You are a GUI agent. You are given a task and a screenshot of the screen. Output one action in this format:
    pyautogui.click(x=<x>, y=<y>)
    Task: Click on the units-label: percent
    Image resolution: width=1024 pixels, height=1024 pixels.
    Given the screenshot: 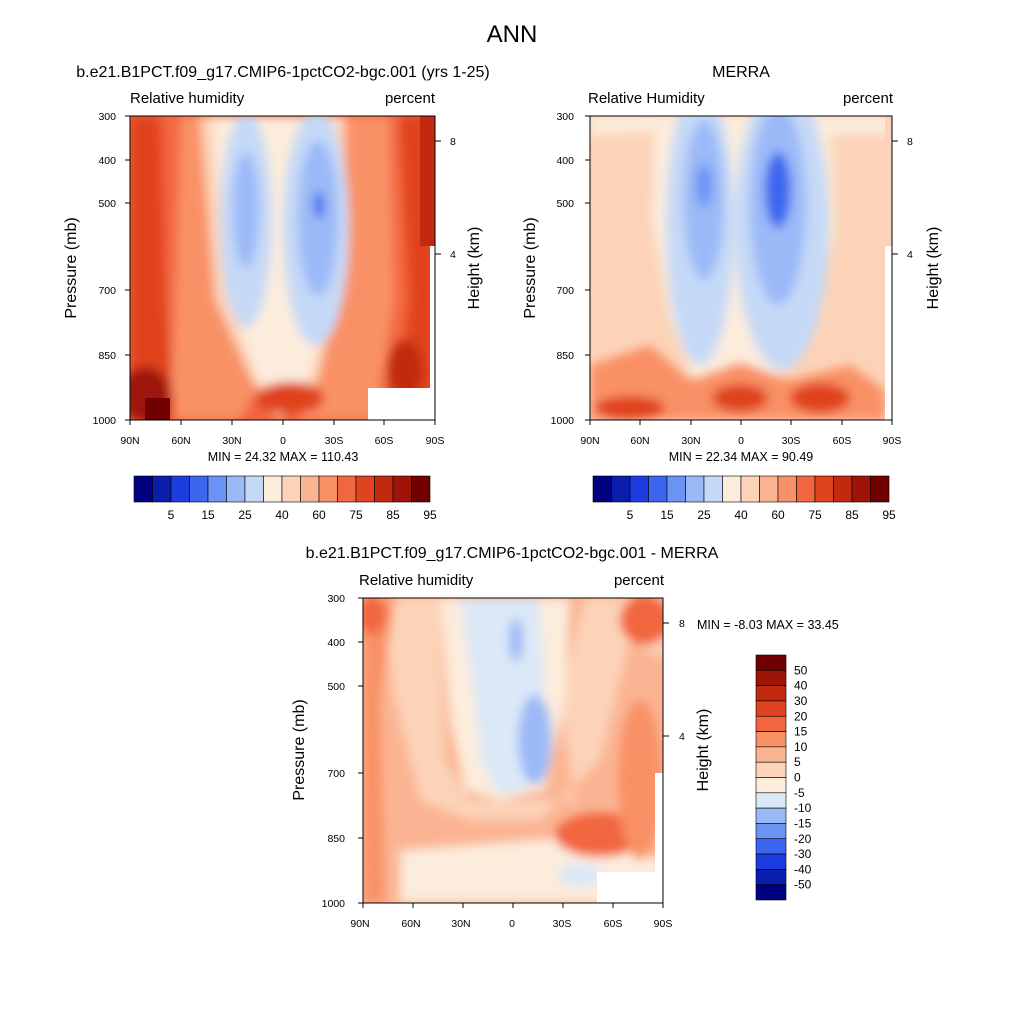 What is the action you would take?
    pyautogui.click(x=410, y=98)
    